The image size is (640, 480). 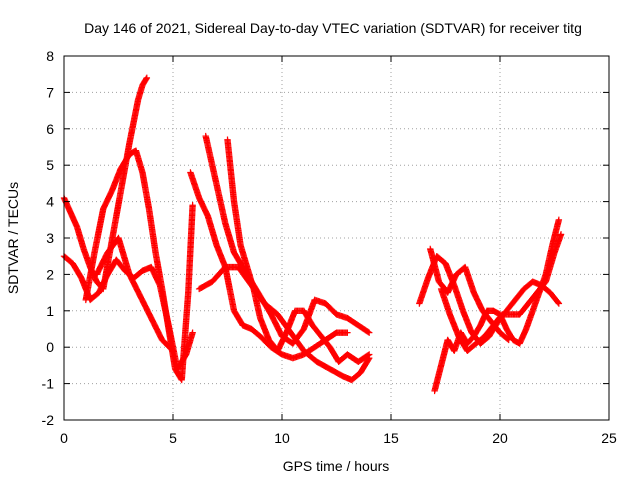 I want to click on y-tick-label: 5, so click(x=50, y=165).